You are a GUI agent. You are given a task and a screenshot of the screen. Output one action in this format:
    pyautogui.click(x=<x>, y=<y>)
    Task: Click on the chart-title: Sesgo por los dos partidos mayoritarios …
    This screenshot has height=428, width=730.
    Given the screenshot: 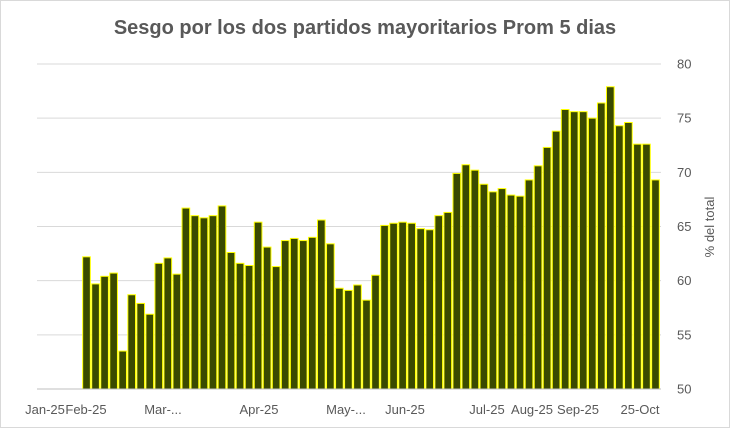 What is the action you would take?
    pyautogui.click(x=365, y=28)
    